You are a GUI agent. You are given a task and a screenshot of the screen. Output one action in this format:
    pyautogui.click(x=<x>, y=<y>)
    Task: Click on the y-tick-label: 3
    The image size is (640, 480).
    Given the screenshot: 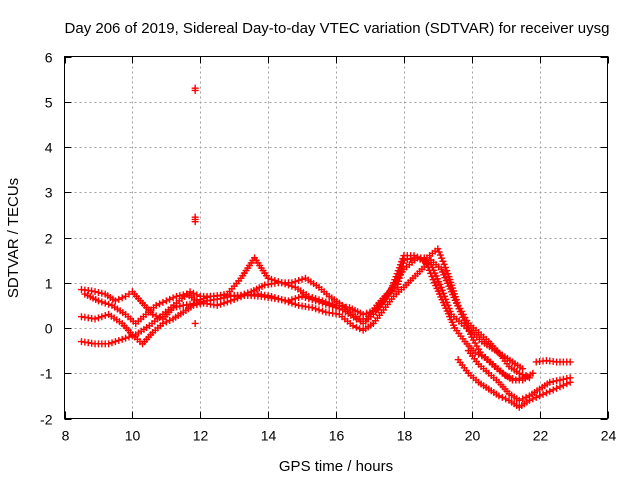 What is the action you would take?
    pyautogui.click(x=49, y=193)
    